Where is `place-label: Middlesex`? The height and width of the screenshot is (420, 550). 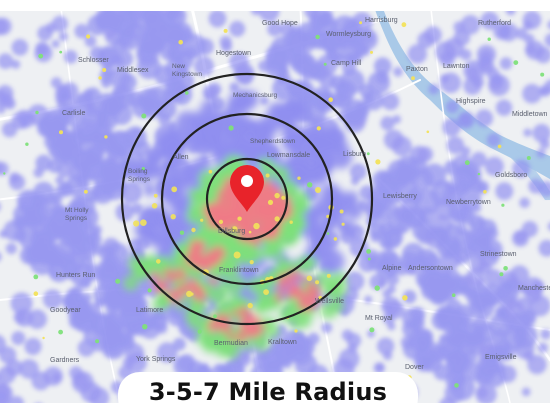
place-label: Middlesex is located at coordinates (133, 71).